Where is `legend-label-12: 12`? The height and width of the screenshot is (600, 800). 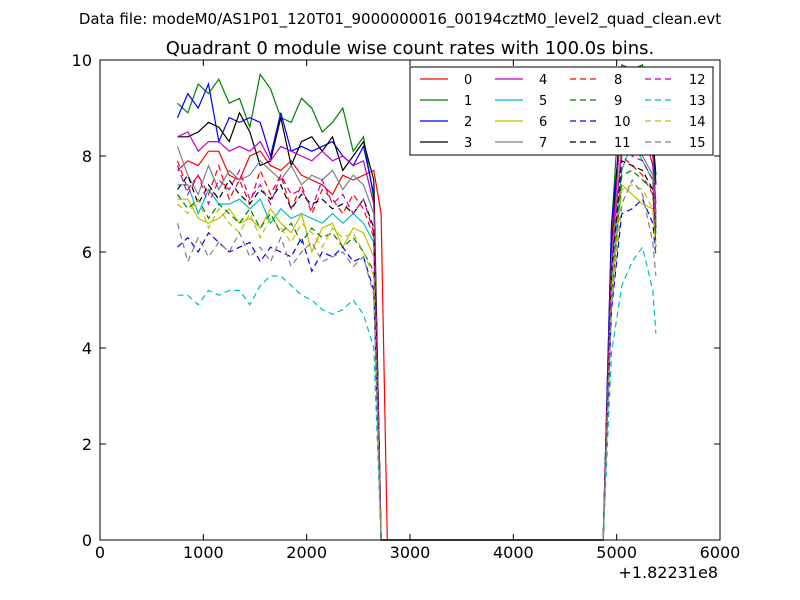 legend-label-12: 12 is located at coordinates (697, 80).